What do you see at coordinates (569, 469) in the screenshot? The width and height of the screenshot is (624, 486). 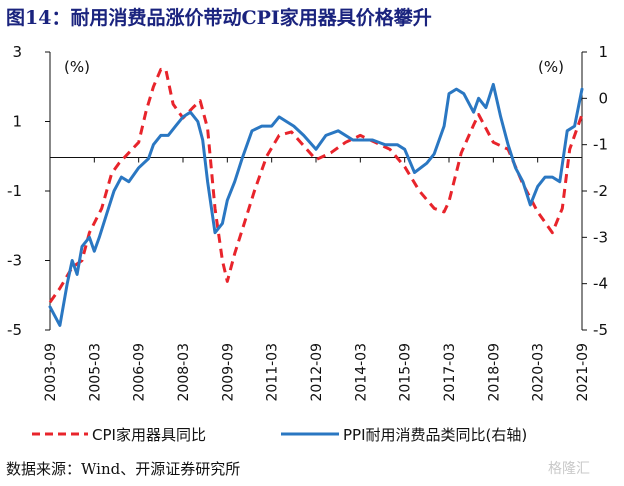 I see `watermark: 格隆汇` at bounding box center [569, 469].